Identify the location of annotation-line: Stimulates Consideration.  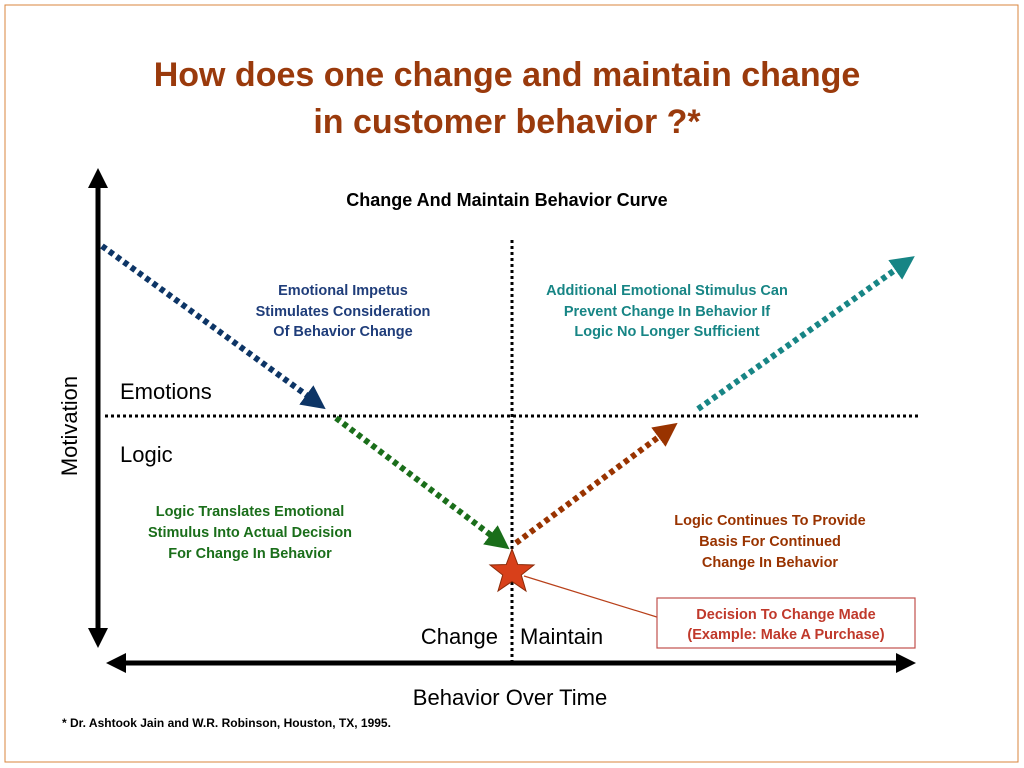
(343, 312).